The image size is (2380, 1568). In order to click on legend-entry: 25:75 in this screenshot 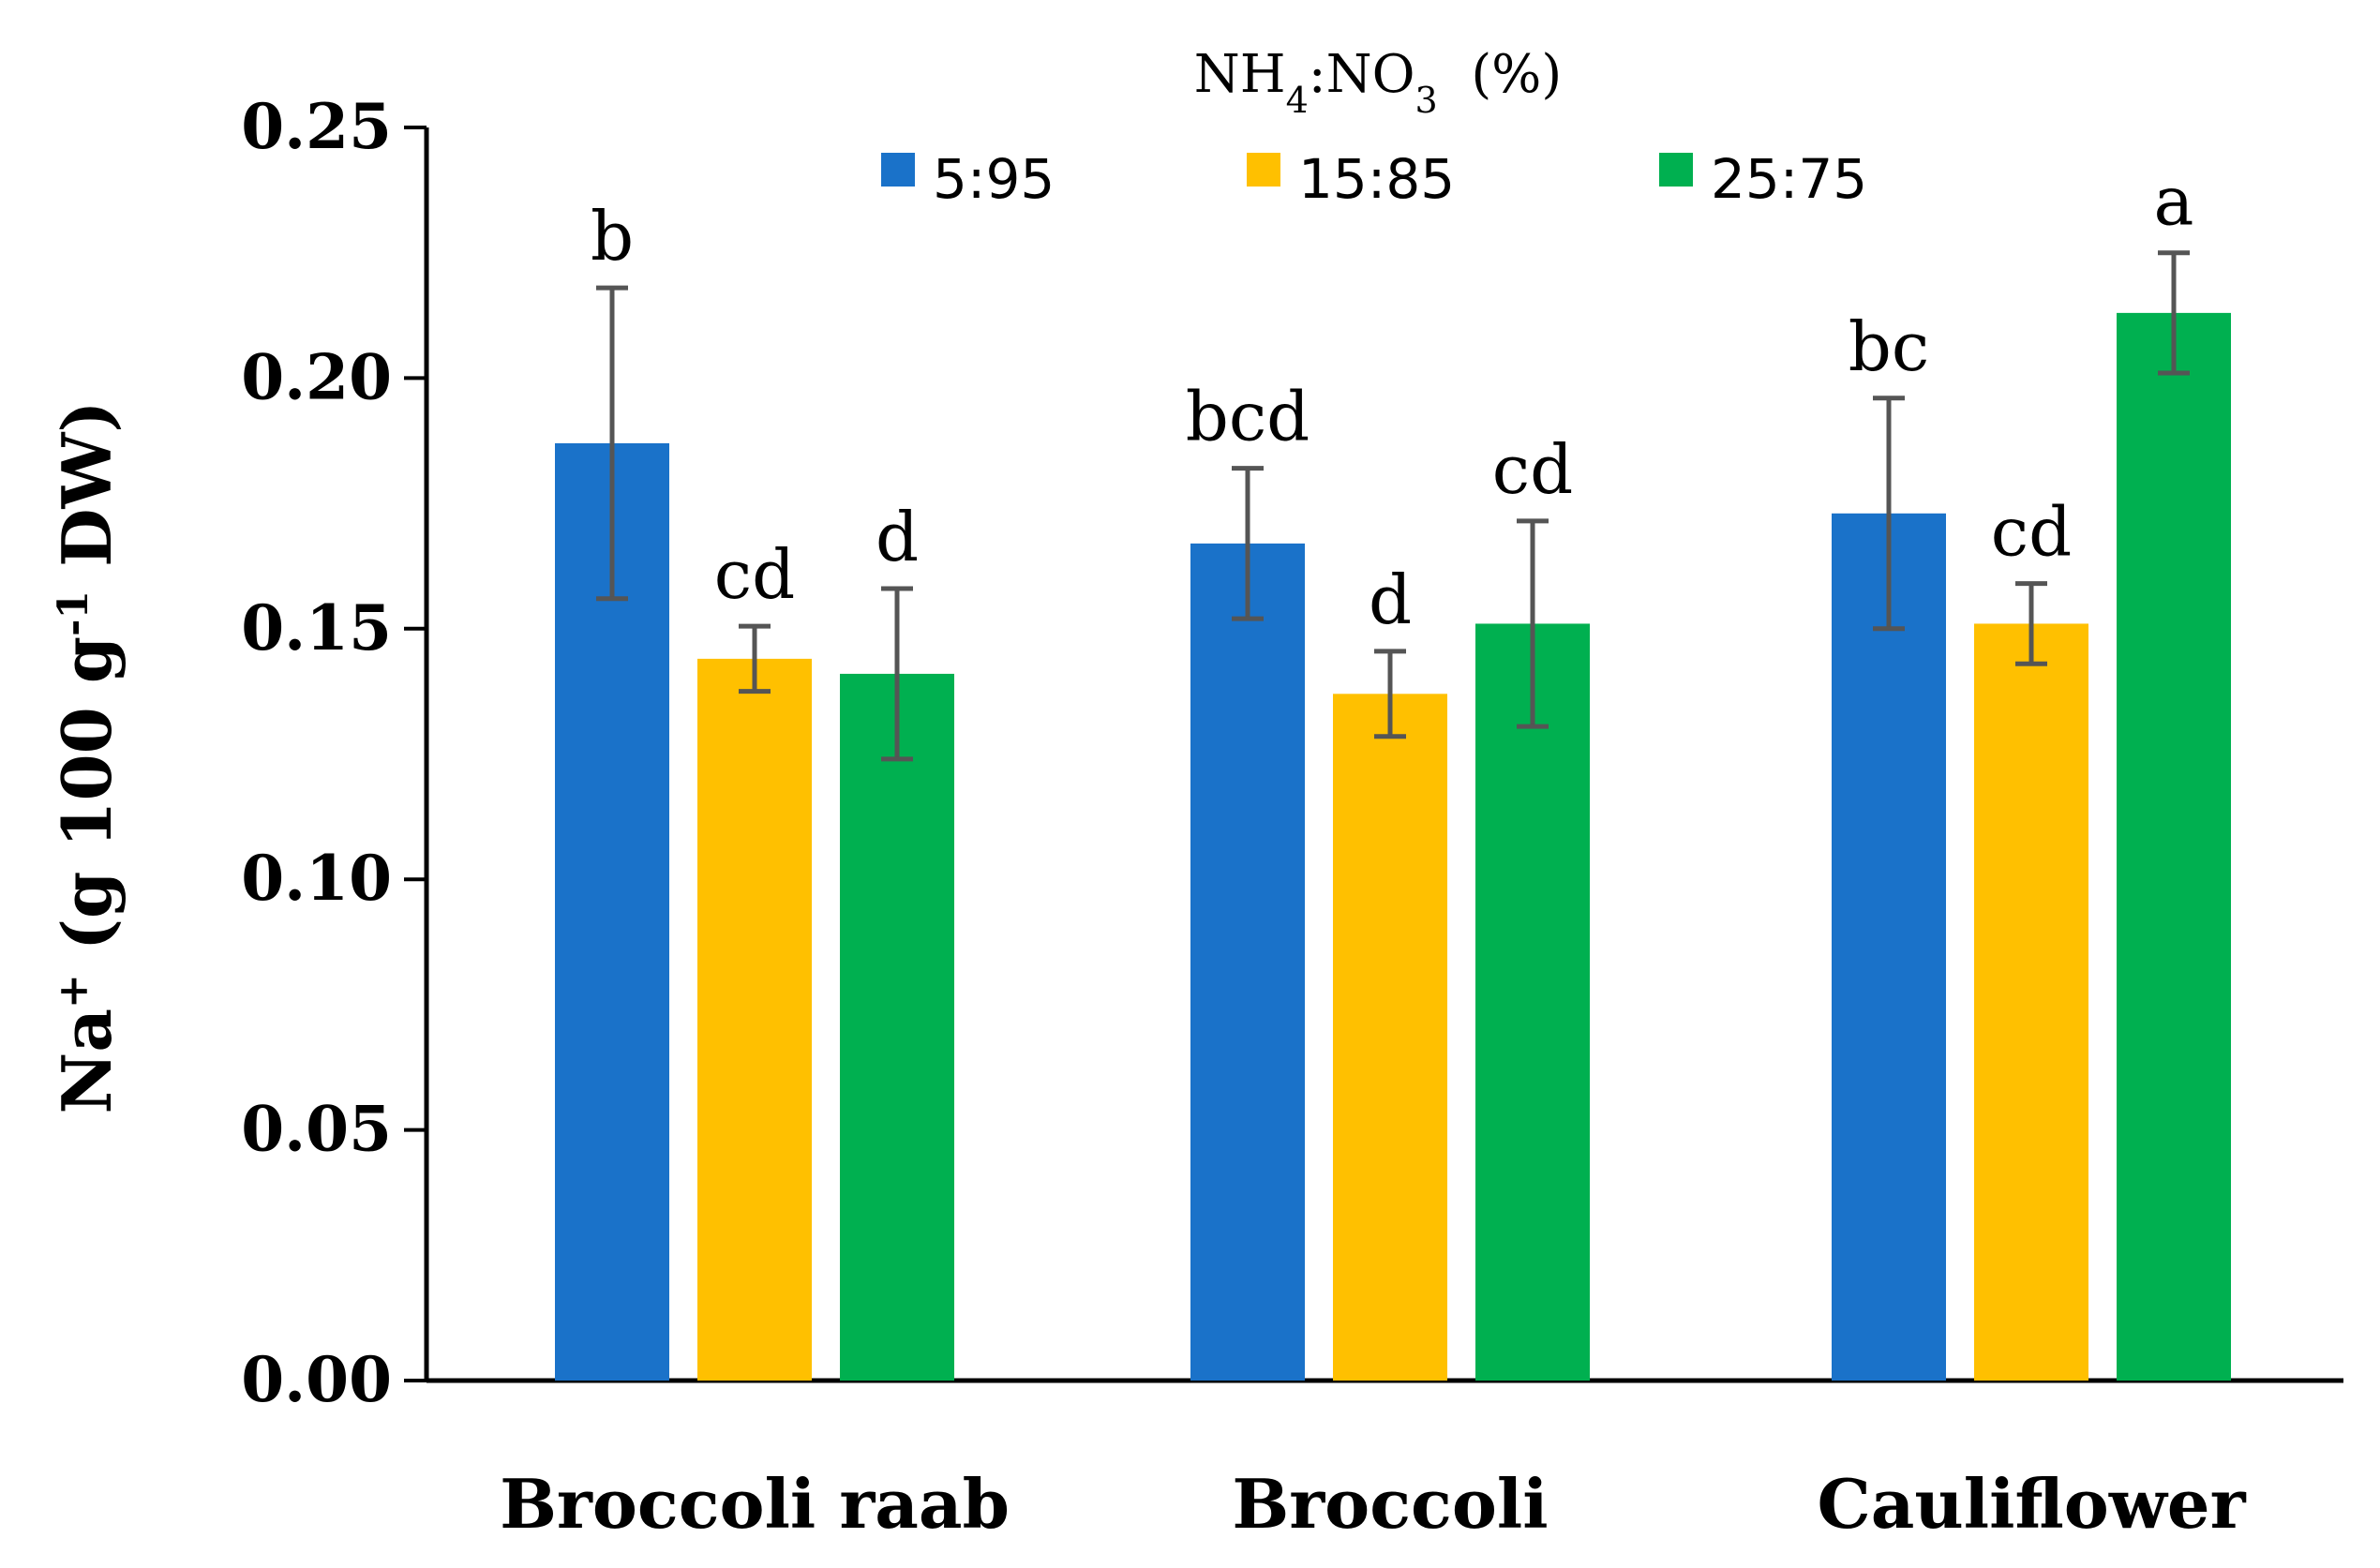, I will do `click(1763, 179)`.